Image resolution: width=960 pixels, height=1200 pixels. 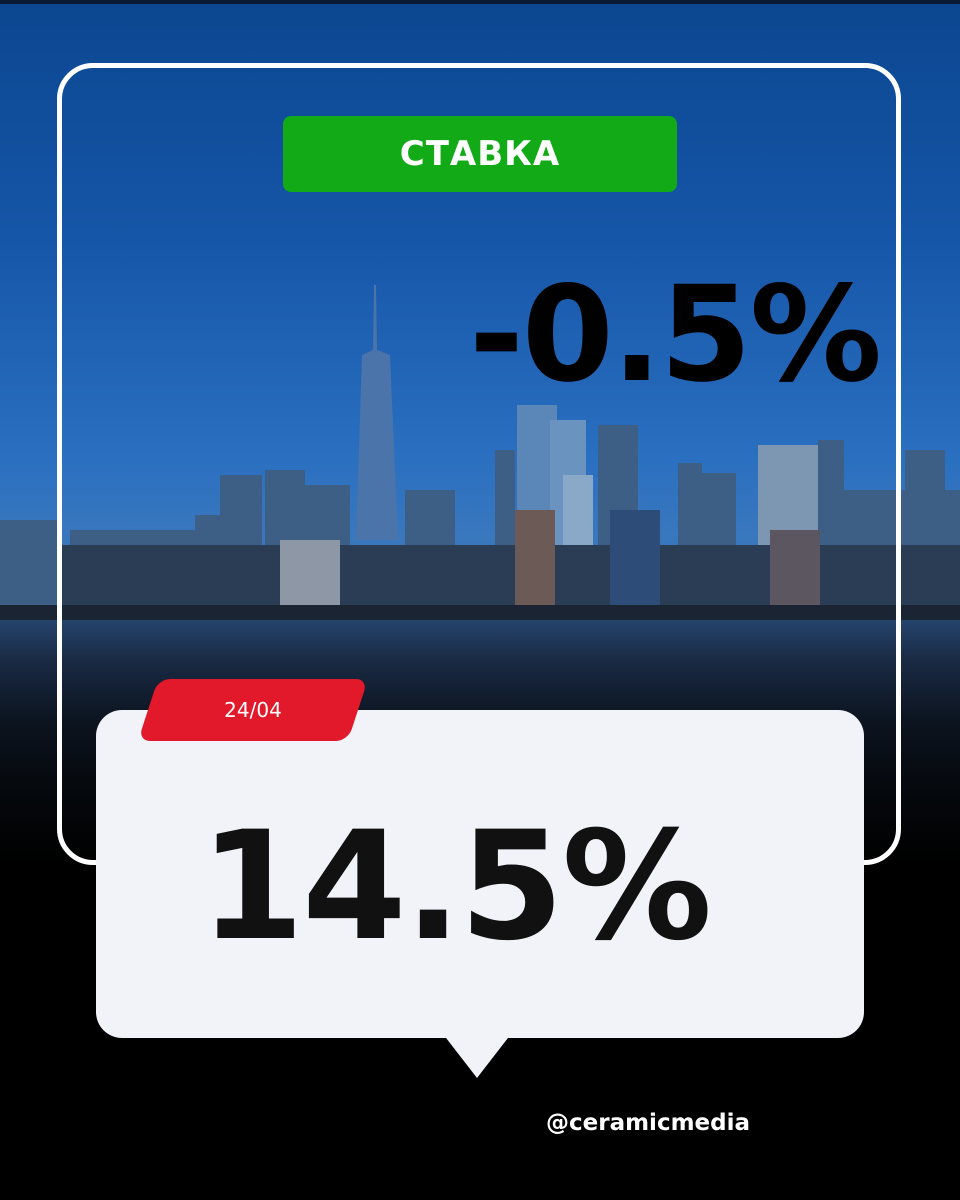 I want to click on speech-bubble-pointer, so click(x=477, y=1056).